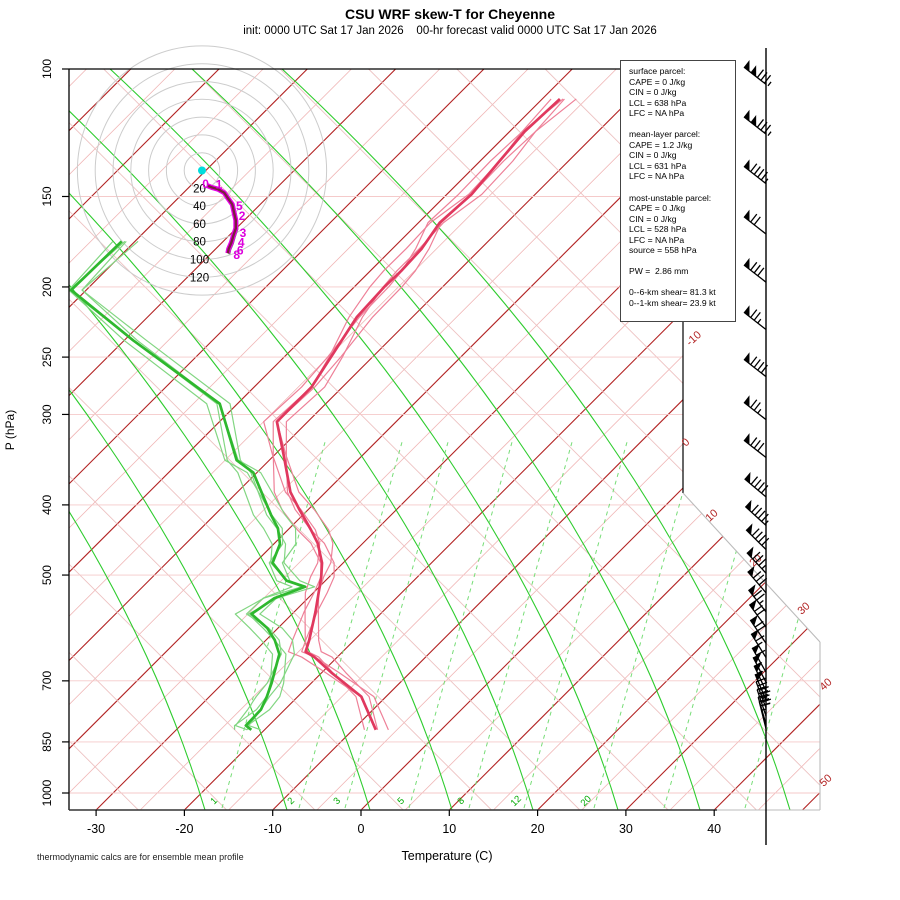 The width and height of the screenshot is (900, 900). I want to click on hodograph-trace-core, so click(222, 219).